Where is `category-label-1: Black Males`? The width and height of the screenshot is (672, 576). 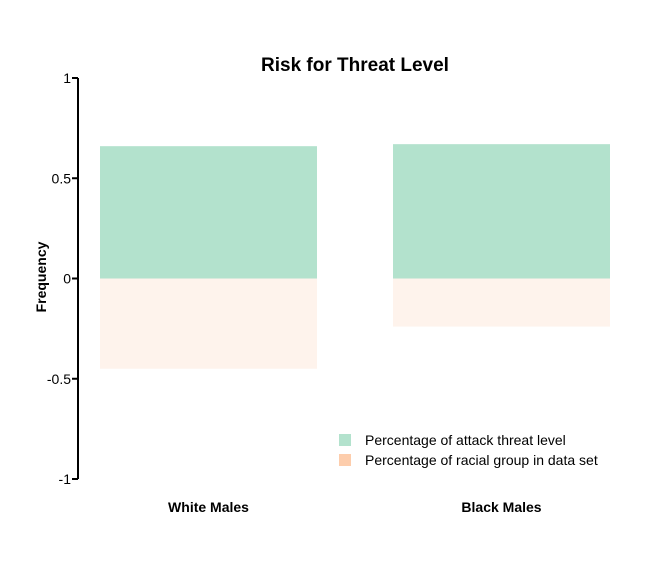
category-label-1: Black Males is located at coordinates (501, 507).